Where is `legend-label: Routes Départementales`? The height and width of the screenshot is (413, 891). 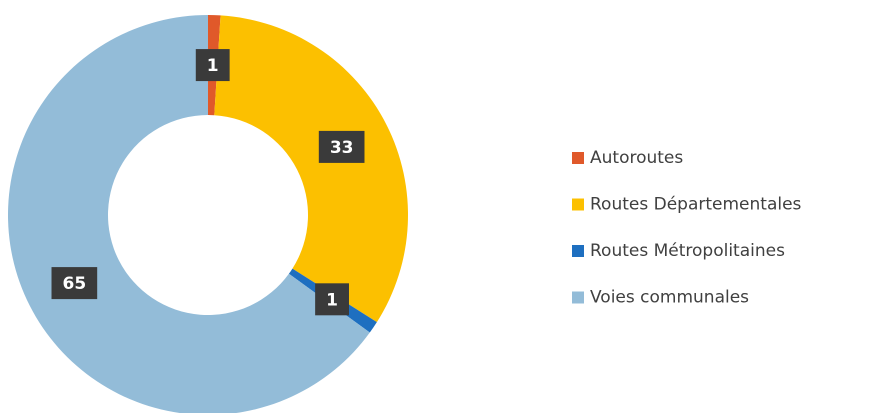 legend-label: Routes Départementales is located at coordinates (696, 205).